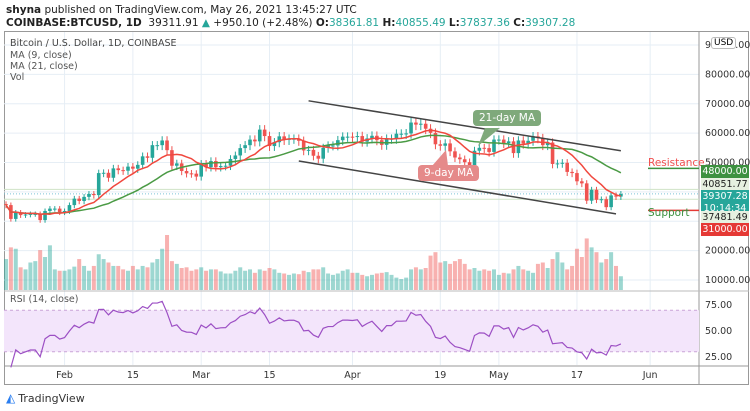 This screenshot has height=411, width=750. What do you see at coordinates (519, 23) in the screenshot?
I see `close-label: C:` at bounding box center [519, 23].